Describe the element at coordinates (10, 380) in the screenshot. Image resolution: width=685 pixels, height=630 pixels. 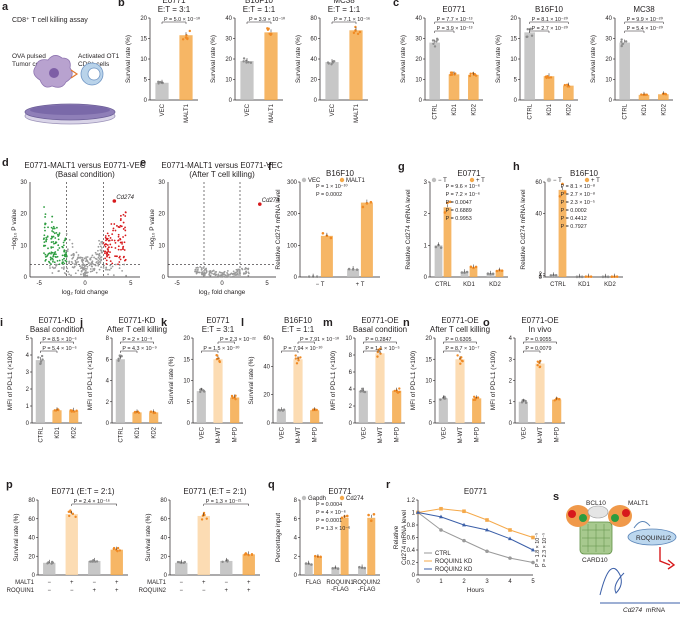
I see `y-axis-label: MFI of PD-L1 (×100)` at that location.